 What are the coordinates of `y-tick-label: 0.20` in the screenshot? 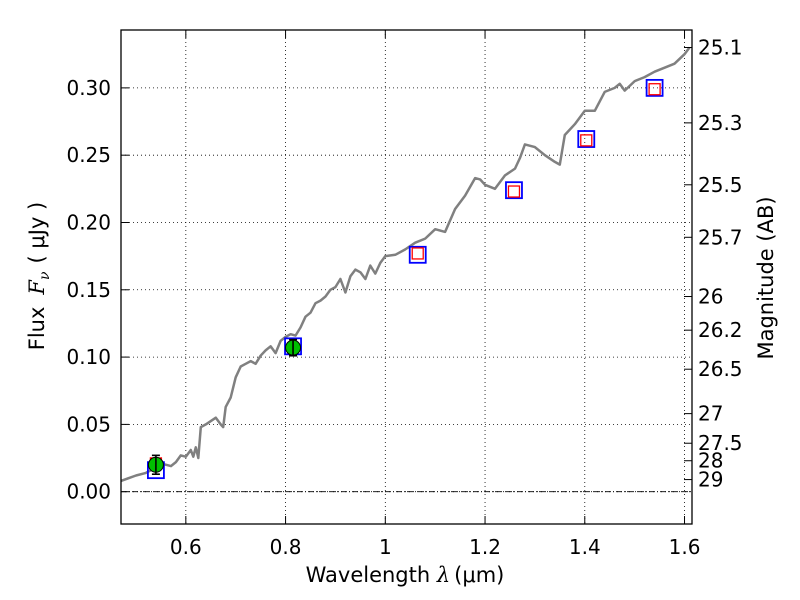 It's located at (88, 222).